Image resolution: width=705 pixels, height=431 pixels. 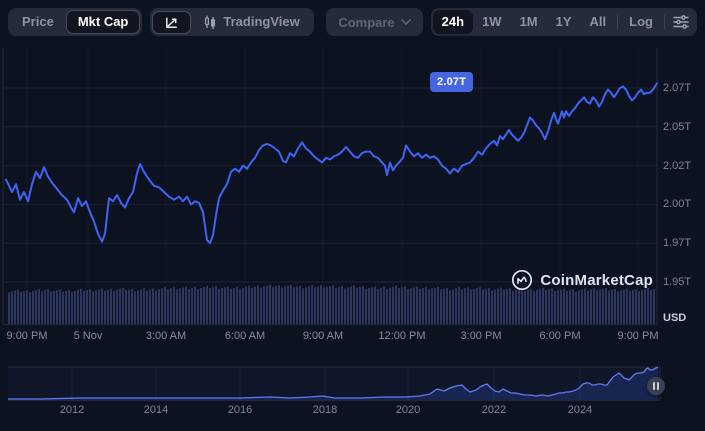 I want to click on range-1y: 1Y, so click(x=564, y=22).